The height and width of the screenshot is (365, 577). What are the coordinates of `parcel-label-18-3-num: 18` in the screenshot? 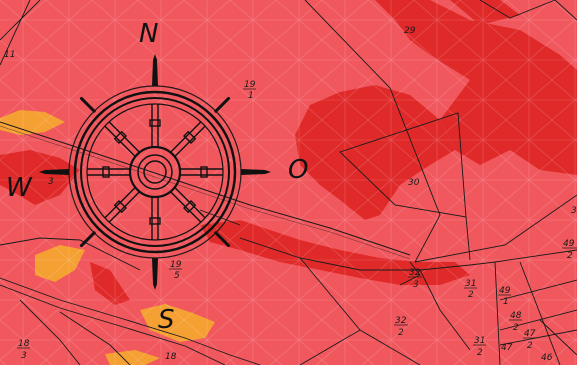 It's located at (24, 344).